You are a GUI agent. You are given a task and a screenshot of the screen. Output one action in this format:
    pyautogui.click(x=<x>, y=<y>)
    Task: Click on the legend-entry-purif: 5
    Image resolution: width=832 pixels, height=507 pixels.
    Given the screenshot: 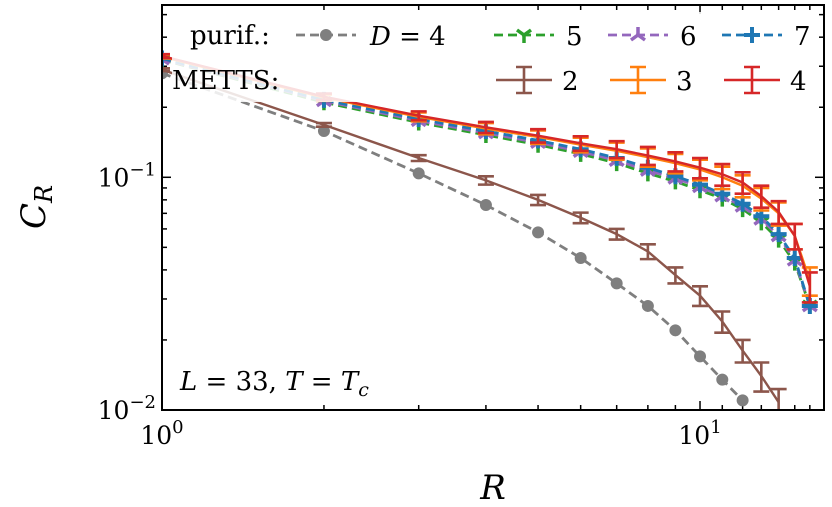 What is the action you would take?
    pyautogui.click(x=538, y=37)
    